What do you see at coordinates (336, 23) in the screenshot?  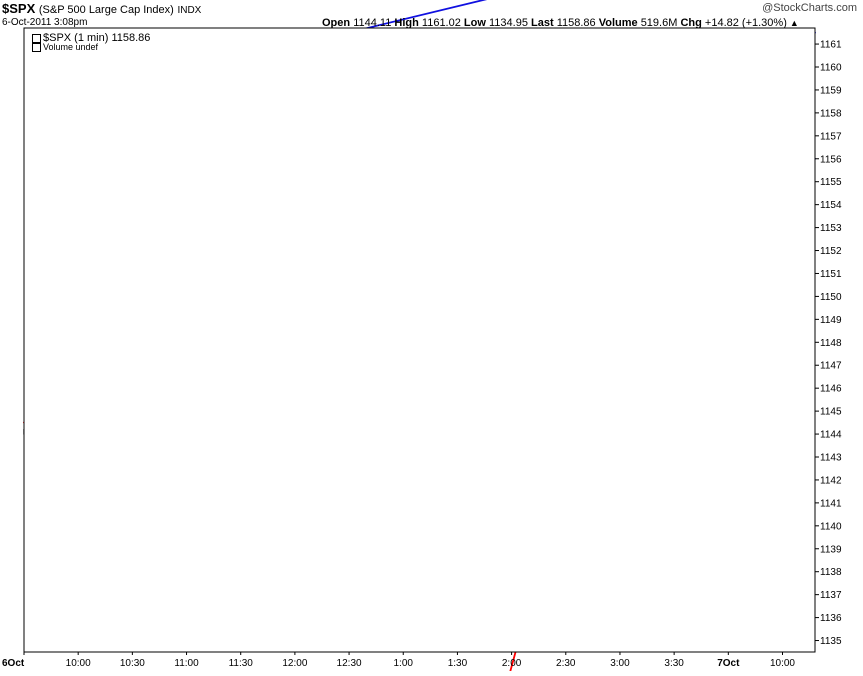 I see `open-label: Open` at bounding box center [336, 23].